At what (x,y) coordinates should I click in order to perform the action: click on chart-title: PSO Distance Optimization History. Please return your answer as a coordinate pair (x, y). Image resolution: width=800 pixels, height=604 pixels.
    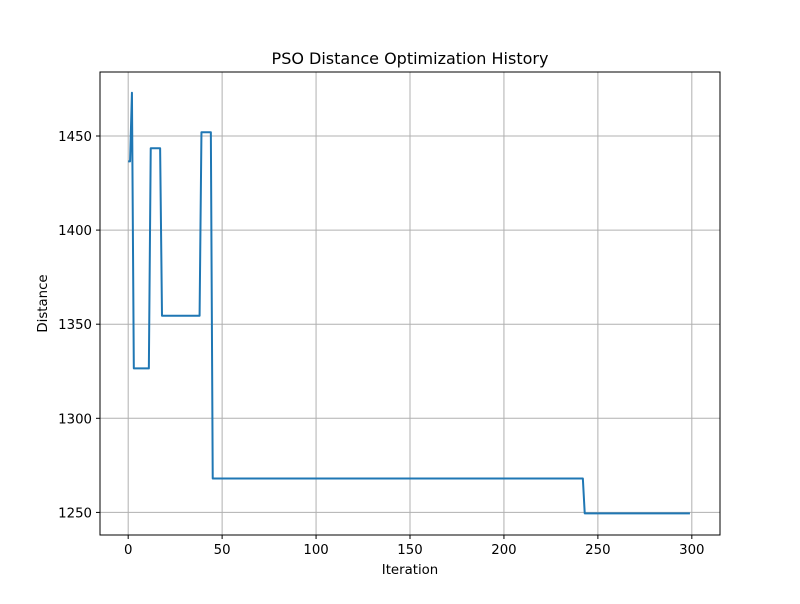
    Looking at the image, I should click on (410, 58).